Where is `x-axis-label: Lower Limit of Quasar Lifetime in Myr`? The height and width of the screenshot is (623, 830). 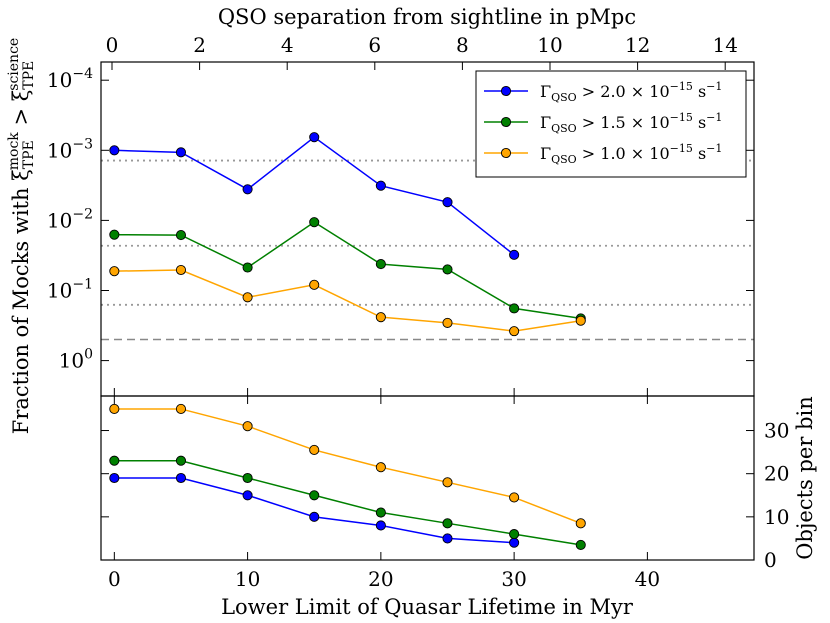 x-axis-label: Lower Limit of Quasar Lifetime in Myr is located at coordinates (427, 607).